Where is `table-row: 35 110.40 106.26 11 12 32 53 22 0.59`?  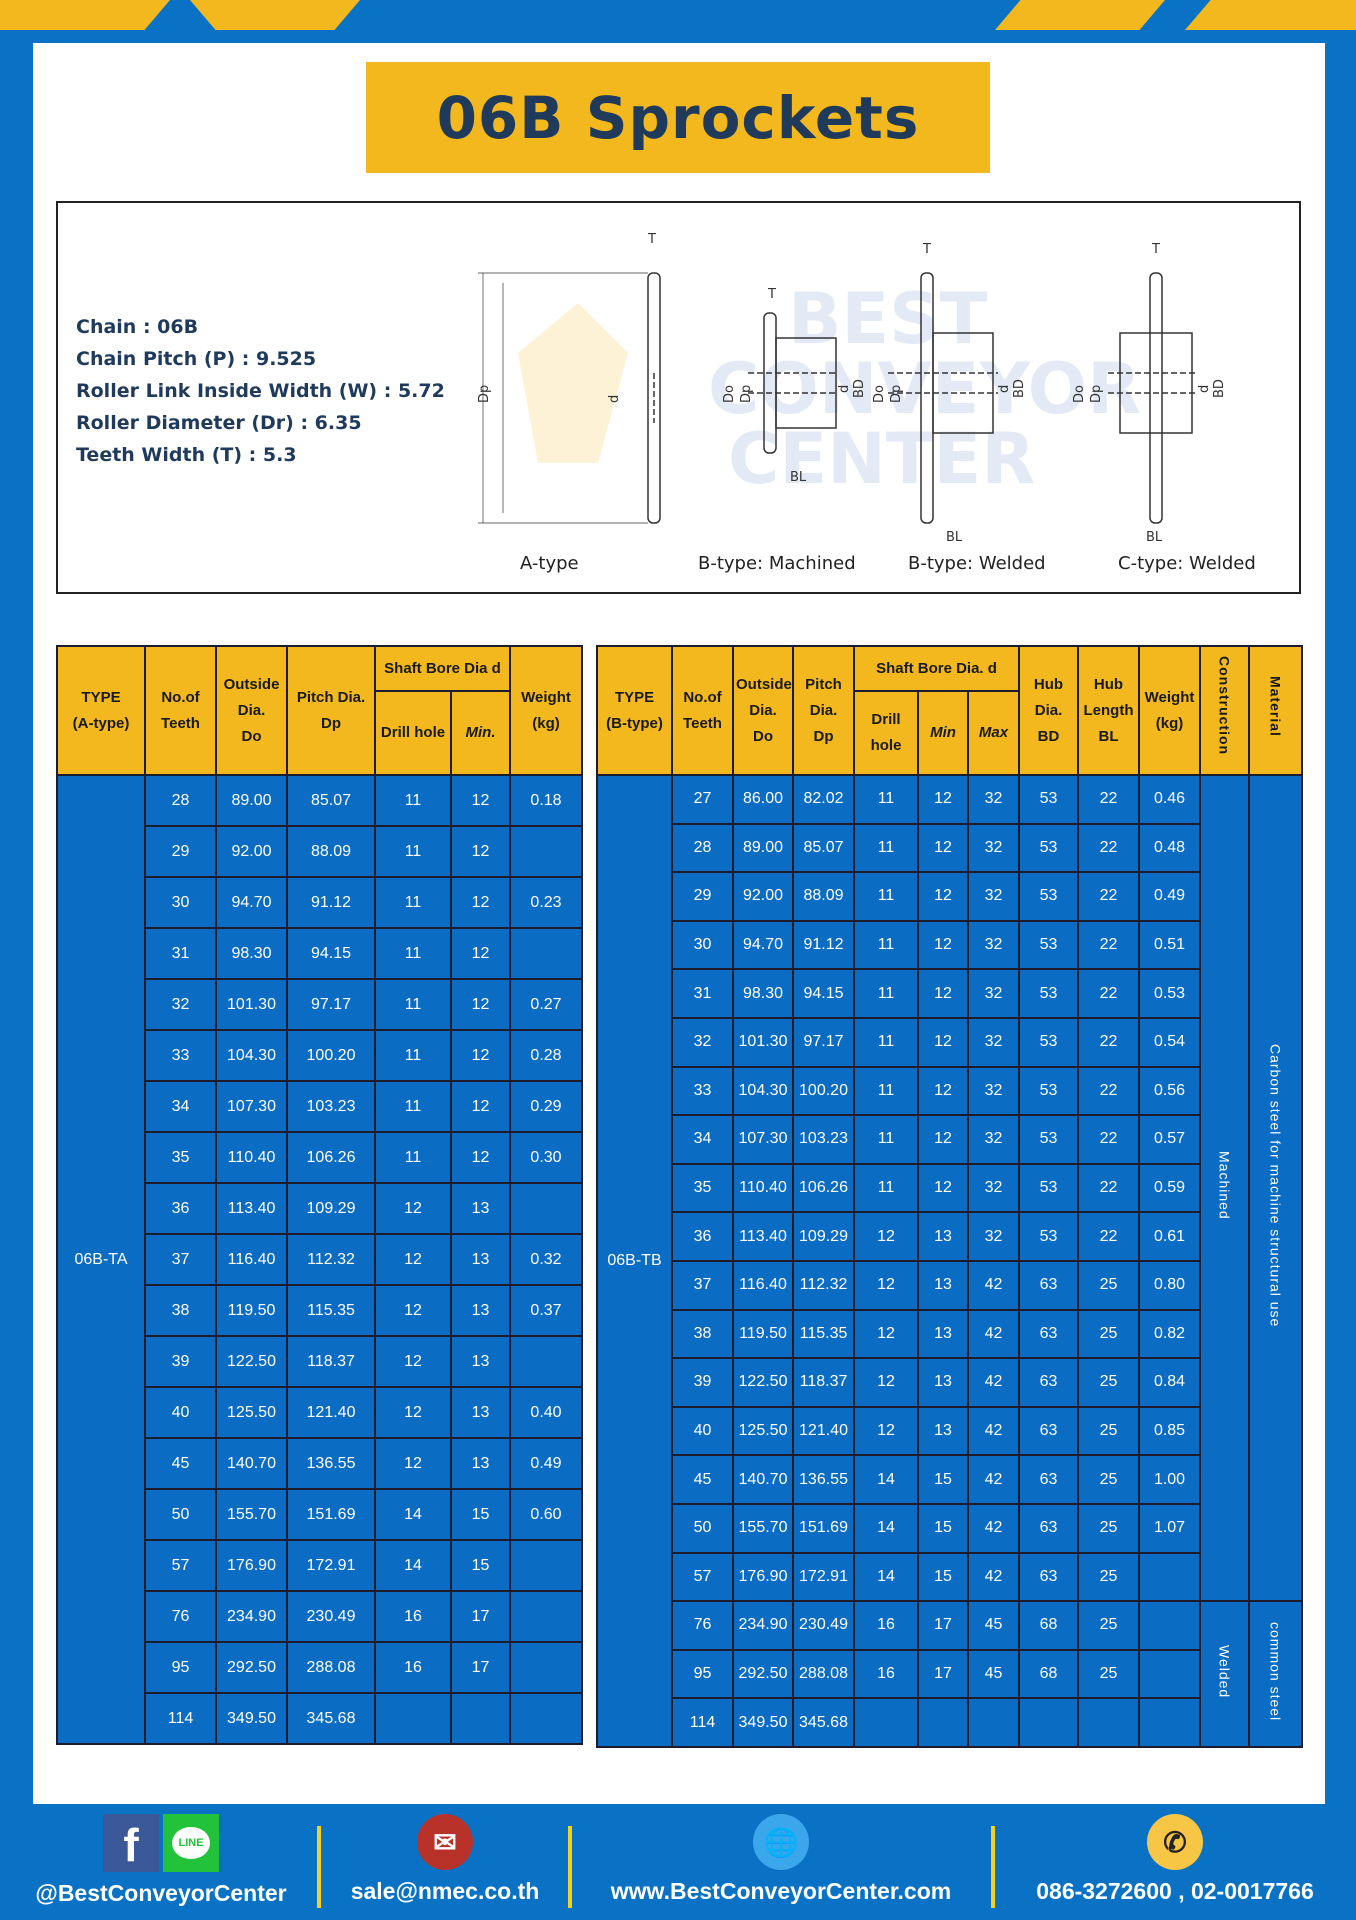 table-row: 35 110.40 106.26 11 12 32 53 22 0.59 is located at coordinates (949, 1188).